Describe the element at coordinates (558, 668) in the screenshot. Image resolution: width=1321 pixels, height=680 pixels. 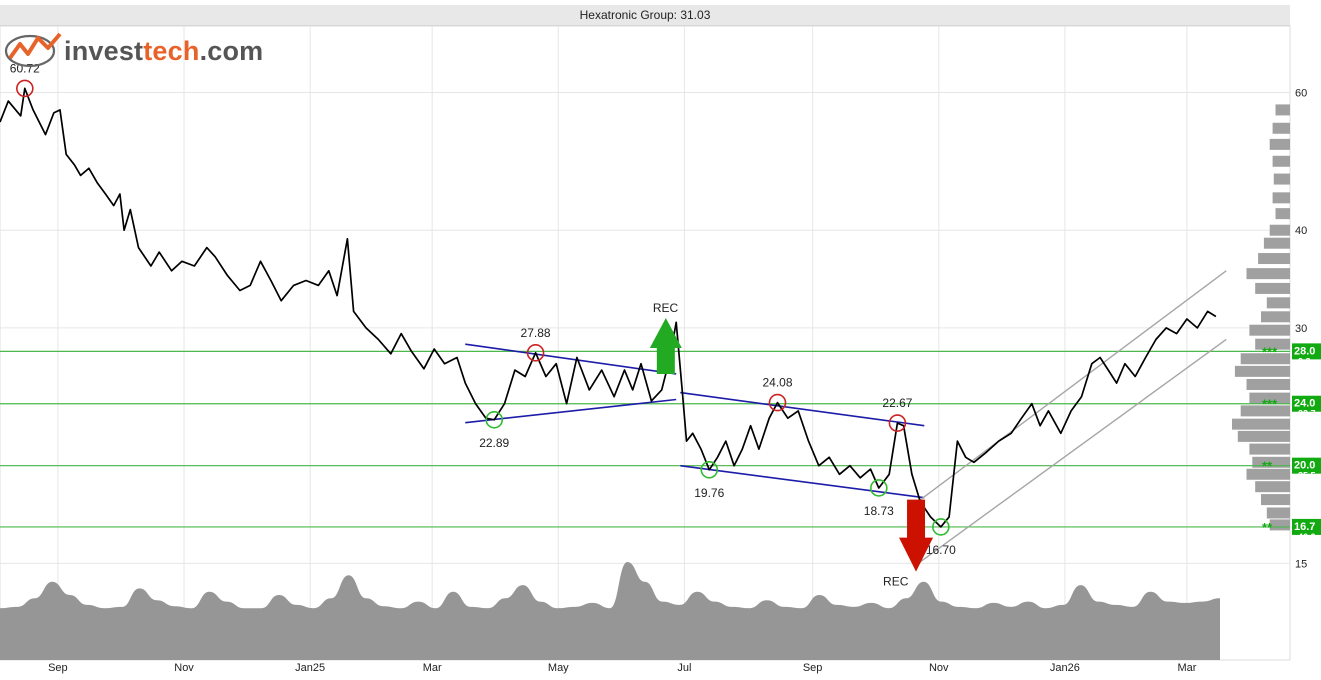
I see `x-tick-label: May` at that location.